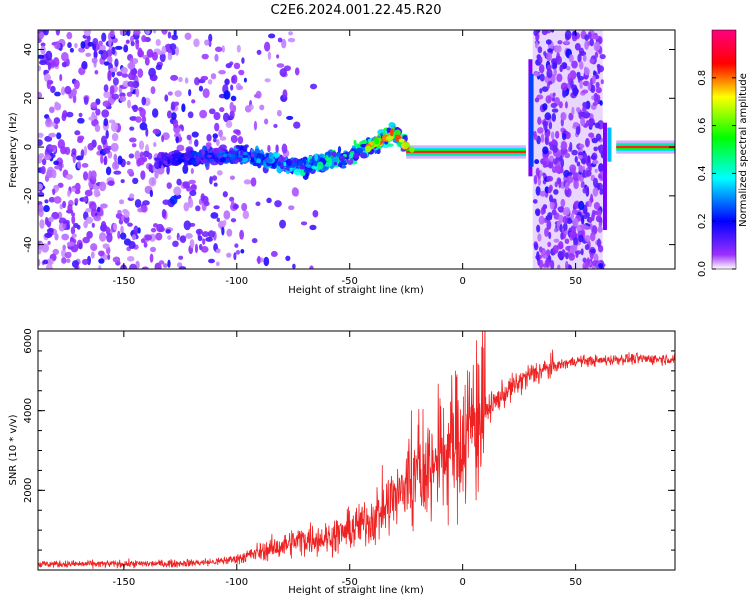 This screenshot has width=750, height=600. What do you see at coordinates (28, 340) in the screenshot?
I see `y-tick-label: 6000` at bounding box center [28, 340].